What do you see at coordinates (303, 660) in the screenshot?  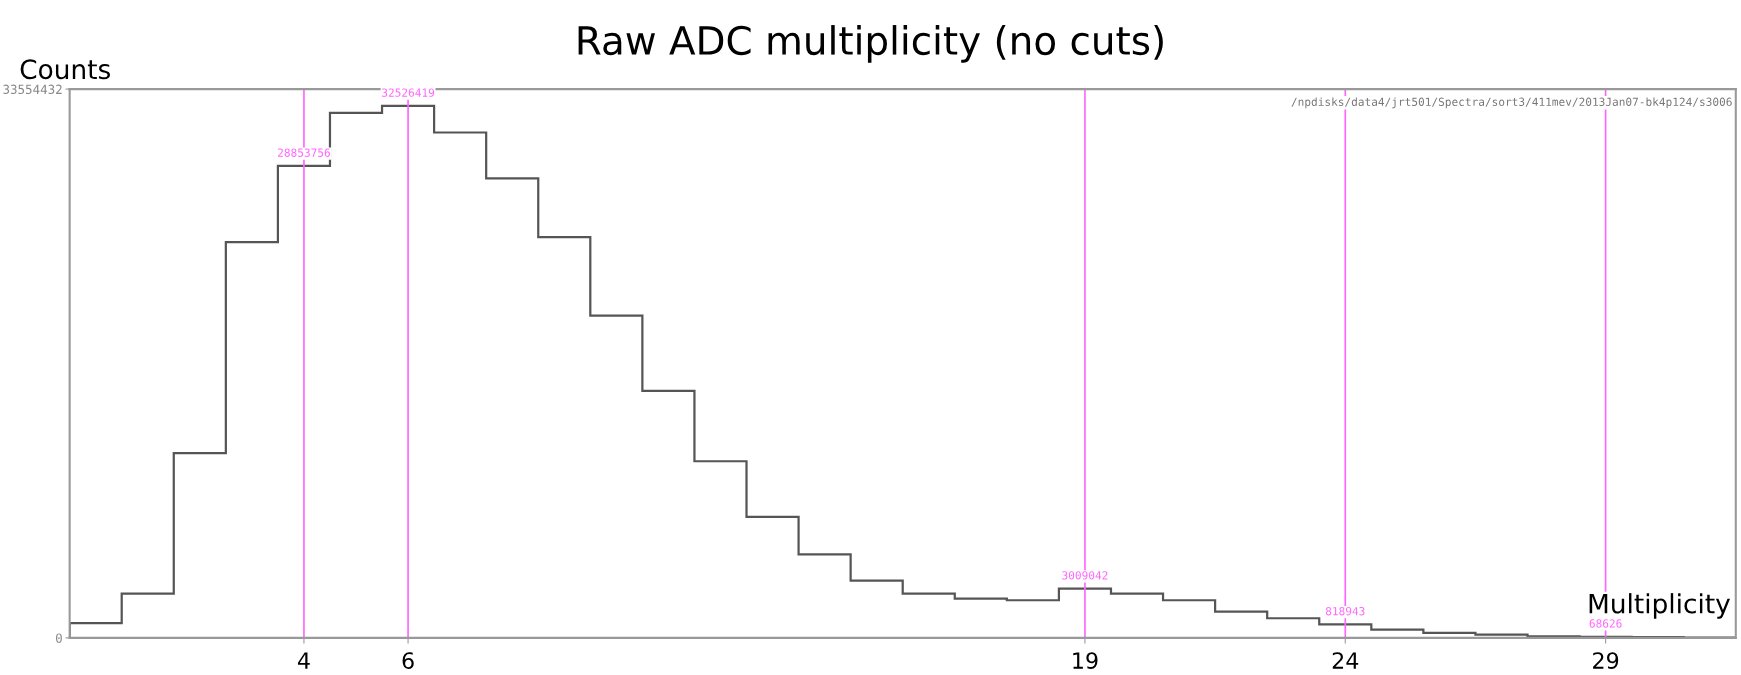 I see `x-tick-label: 4` at bounding box center [303, 660].